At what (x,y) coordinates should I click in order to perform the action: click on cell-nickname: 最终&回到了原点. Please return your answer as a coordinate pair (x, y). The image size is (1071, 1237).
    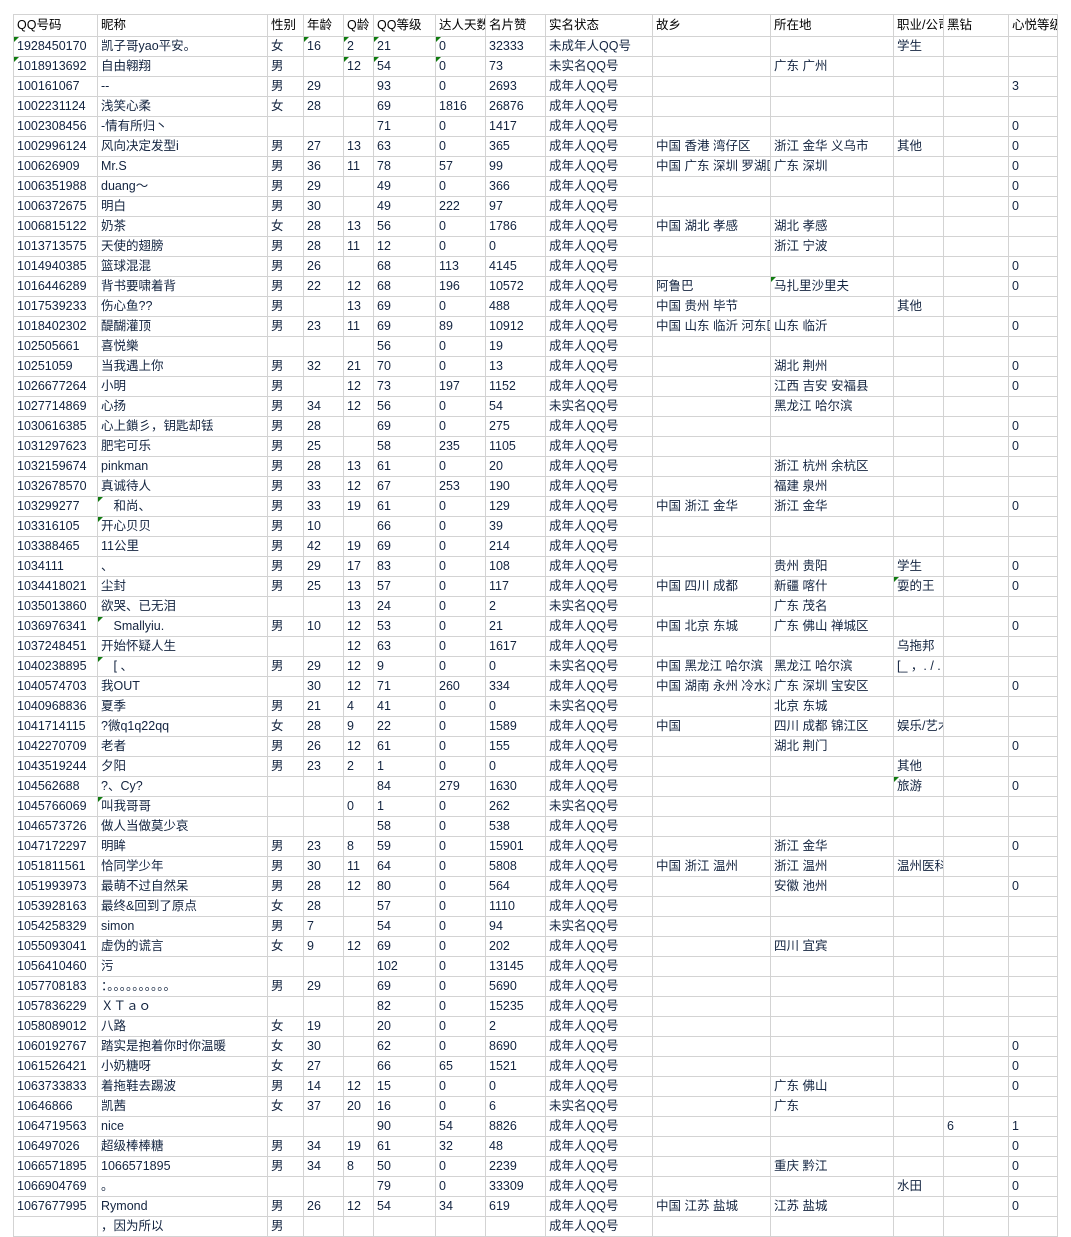
    Looking at the image, I should click on (182, 906).